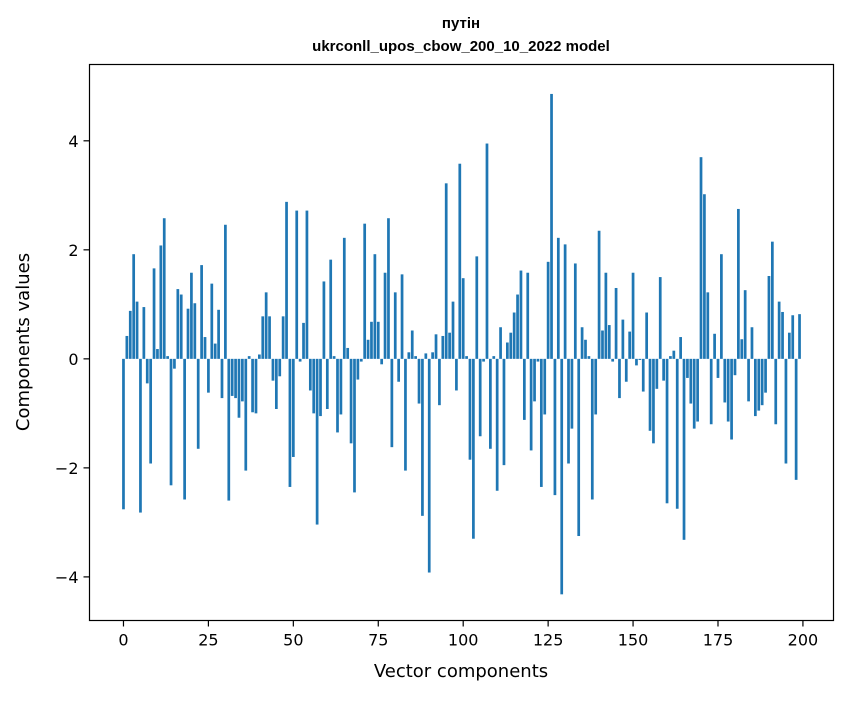 This screenshot has height=701, width=847. What do you see at coordinates (73, 141) in the screenshot?
I see `y-tick-label: 4` at bounding box center [73, 141].